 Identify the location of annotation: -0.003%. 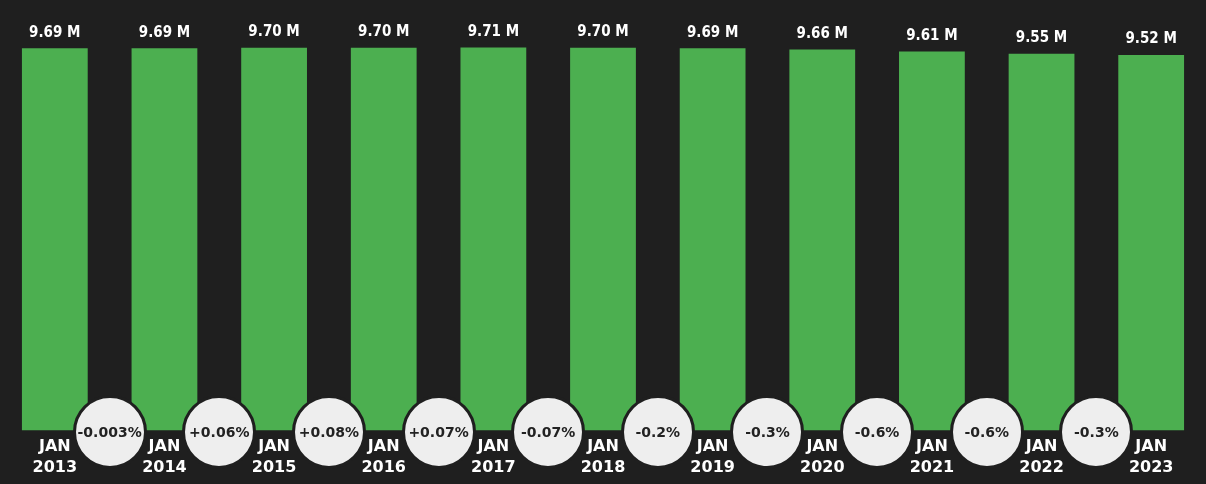
(109, 432).